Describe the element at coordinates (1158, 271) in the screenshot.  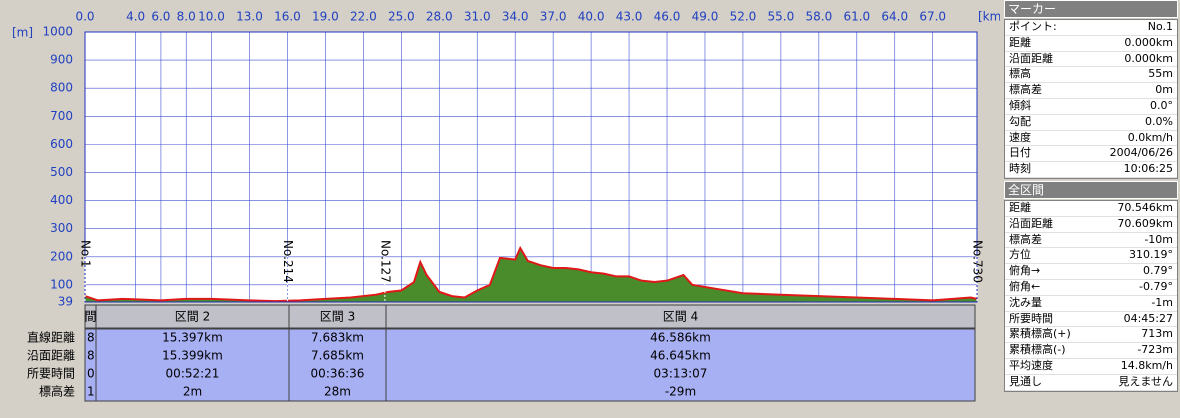
I see `row-value: 0.79°` at that location.